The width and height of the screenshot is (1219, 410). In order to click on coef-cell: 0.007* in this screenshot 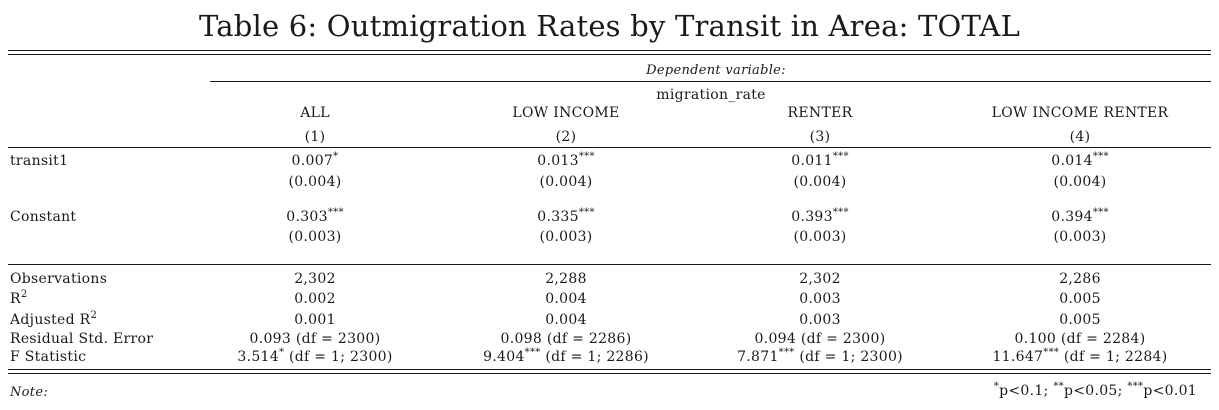, I will do `click(315, 160)`.